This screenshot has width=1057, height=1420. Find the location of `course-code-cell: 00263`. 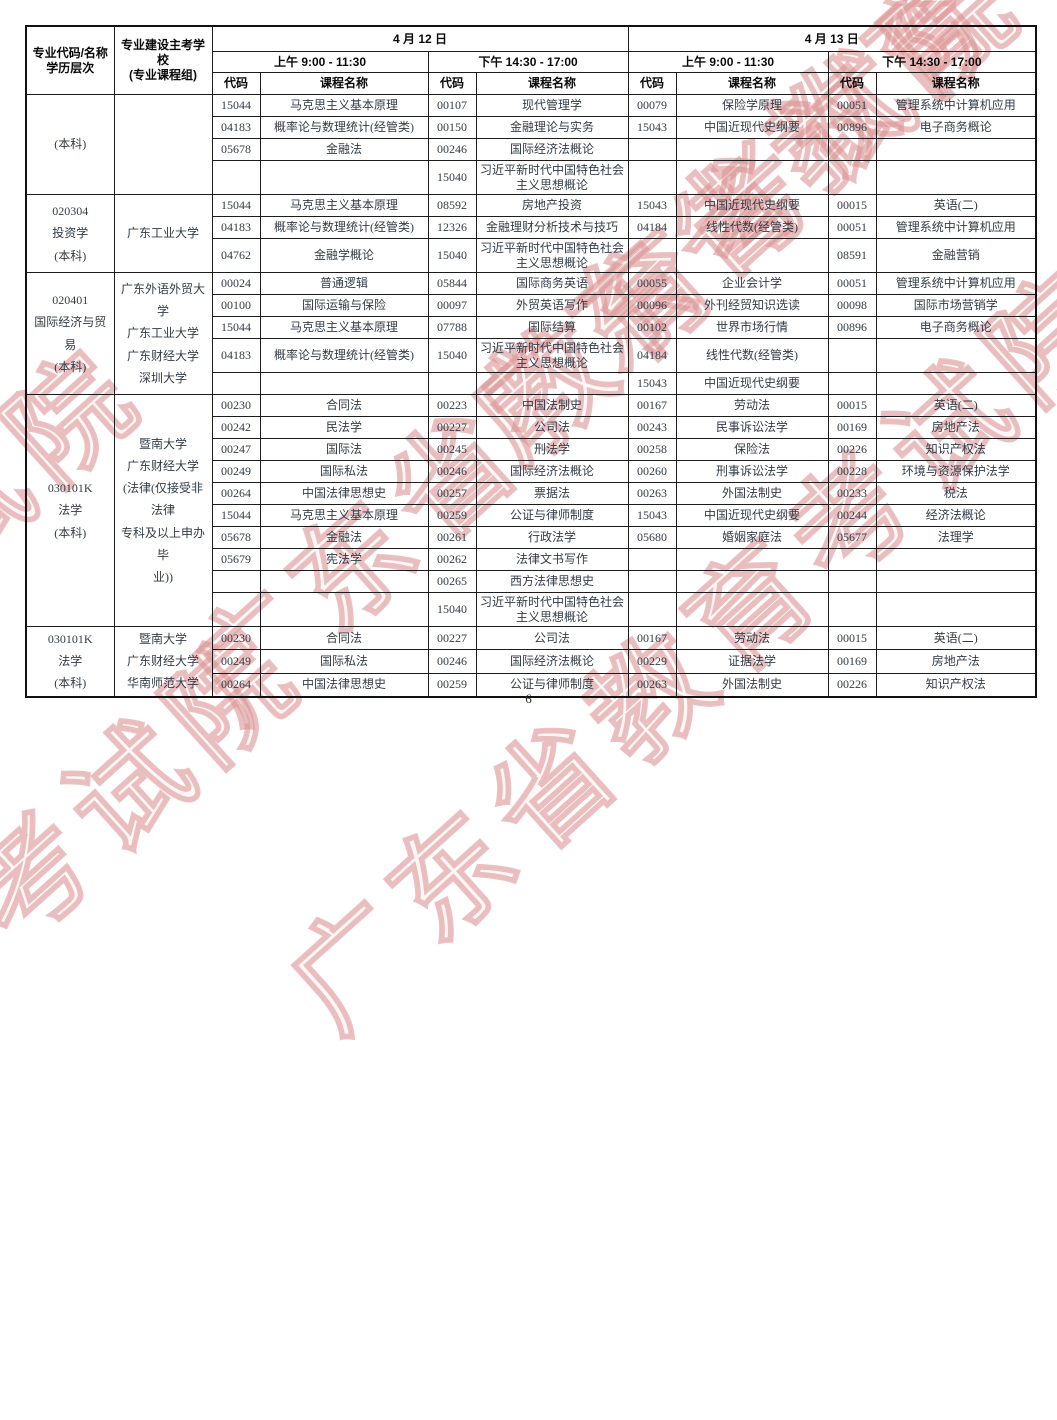

course-code-cell: 00263 is located at coordinates (652, 493).